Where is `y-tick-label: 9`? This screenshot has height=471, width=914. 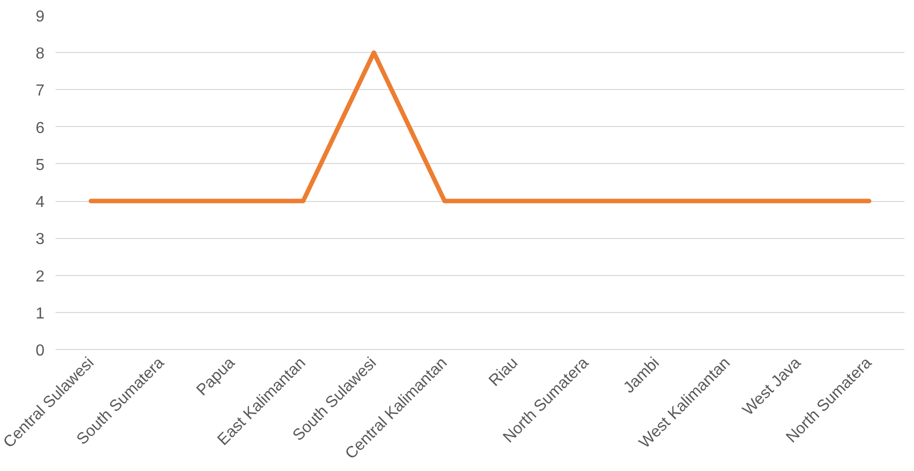
y-tick-label: 9 is located at coordinates (40, 17).